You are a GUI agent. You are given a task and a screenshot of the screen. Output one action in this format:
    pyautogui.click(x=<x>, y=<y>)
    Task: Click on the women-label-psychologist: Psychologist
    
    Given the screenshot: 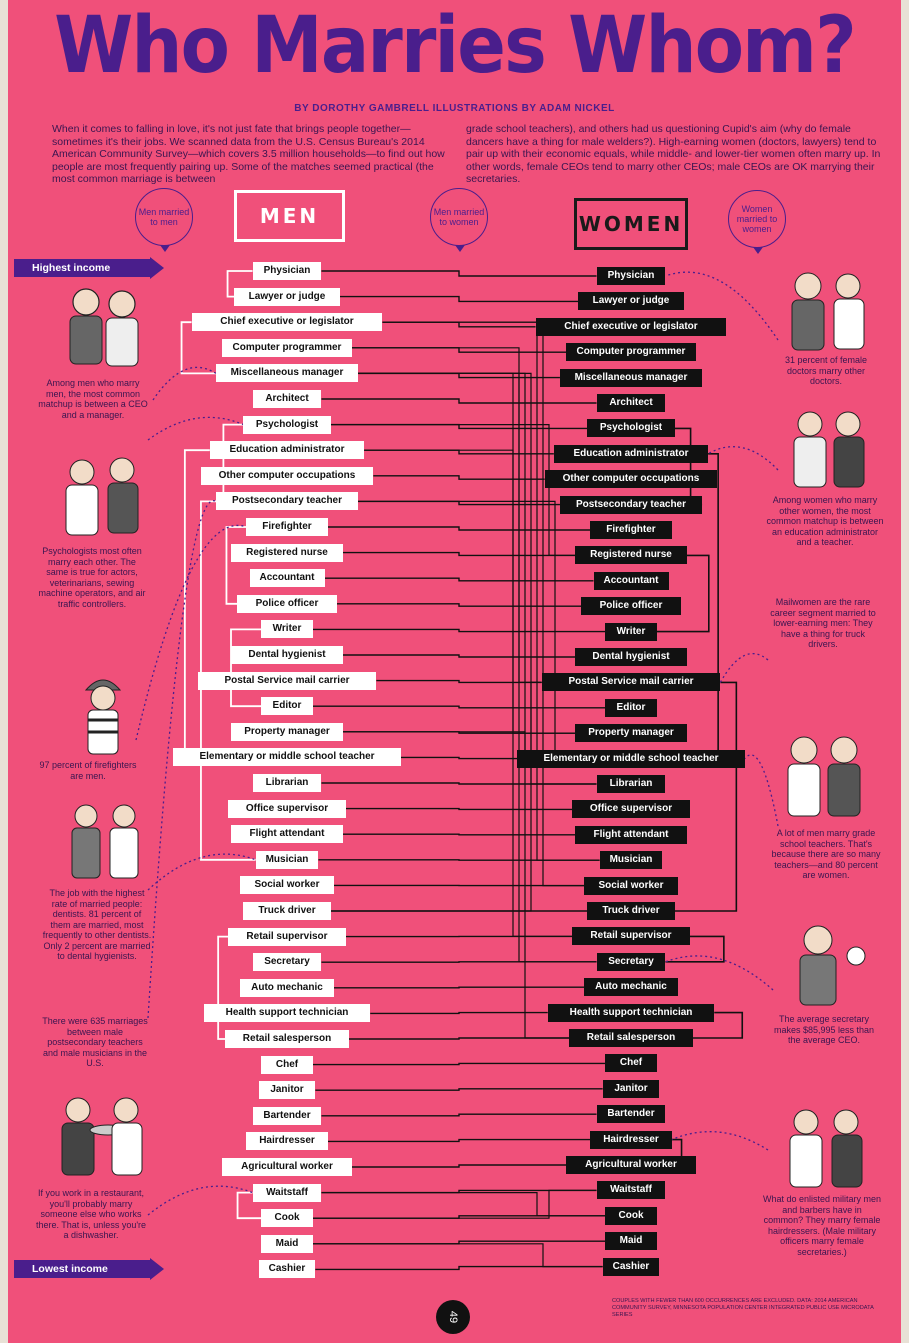 What is the action you would take?
    pyautogui.click(x=631, y=428)
    